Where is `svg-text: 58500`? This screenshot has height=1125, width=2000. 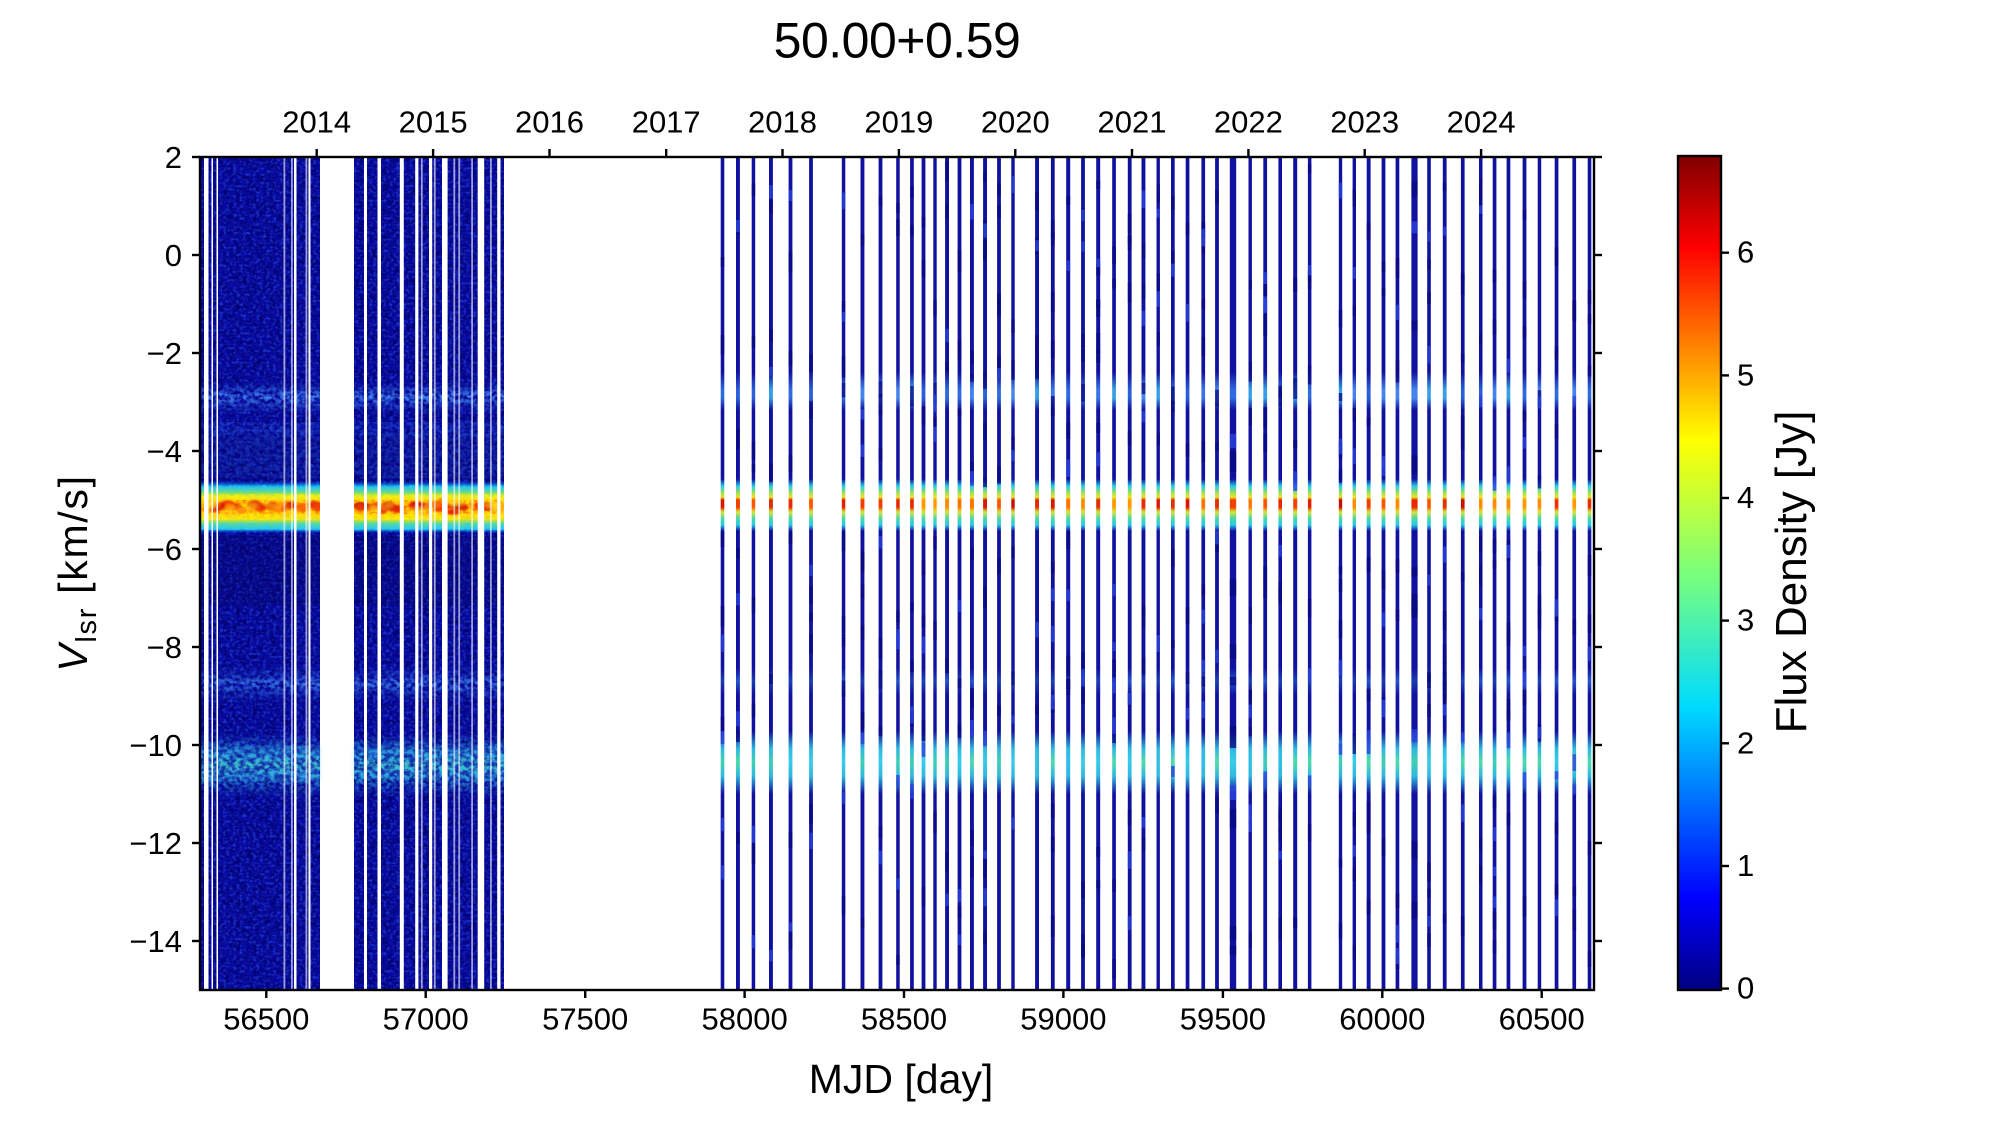
svg-text: 58500 is located at coordinates (904, 1019).